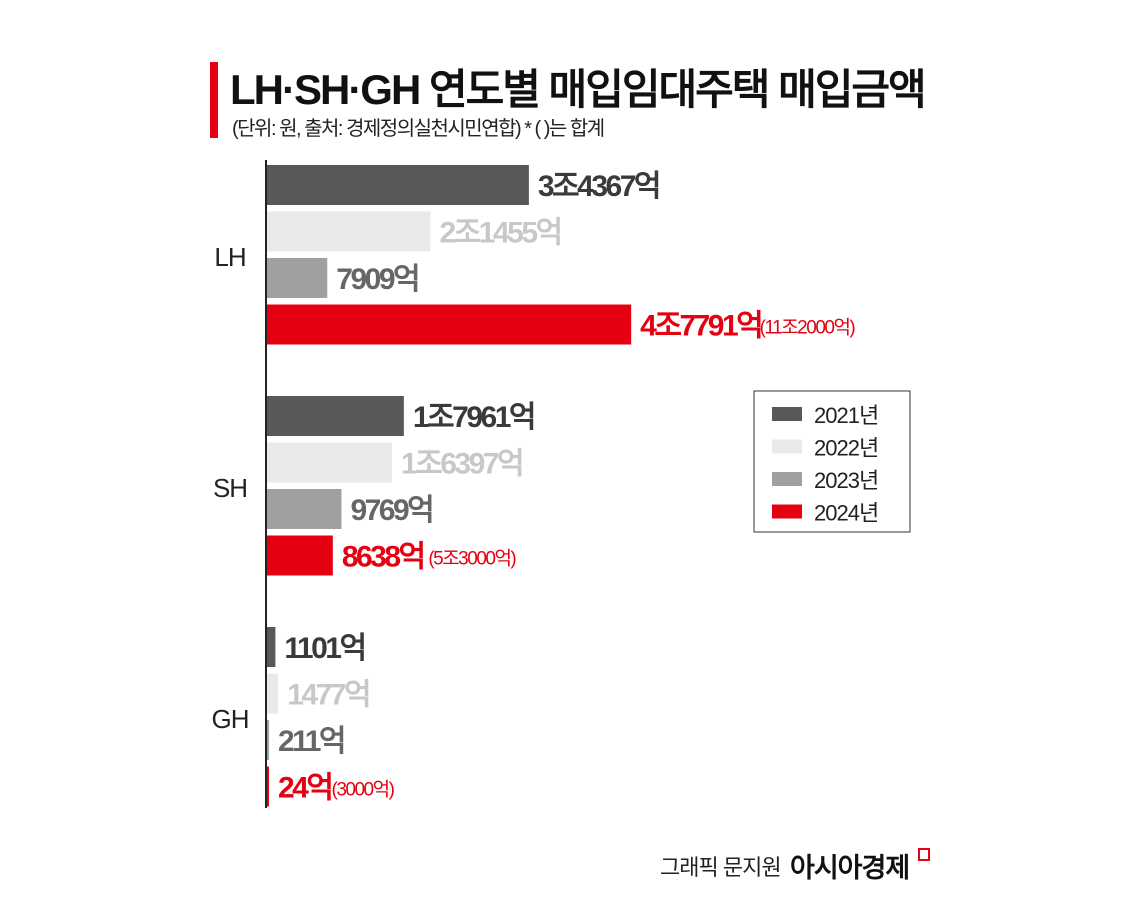 The width and height of the screenshot is (1141, 912). What do you see at coordinates (268, 740) in the screenshot?
I see `bar-gh-2023` at bounding box center [268, 740].